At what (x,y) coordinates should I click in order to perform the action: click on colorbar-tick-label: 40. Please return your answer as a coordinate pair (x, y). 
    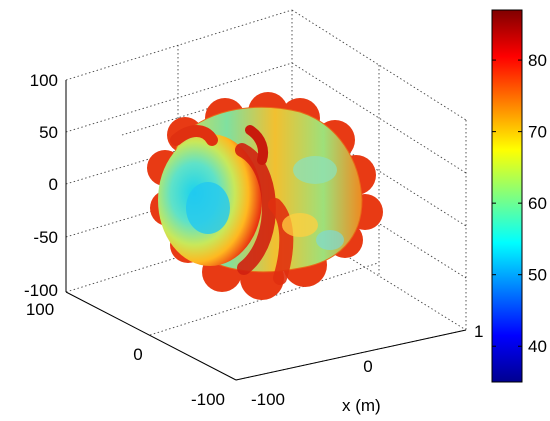
    Looking at the image, I should click on (537, 346).